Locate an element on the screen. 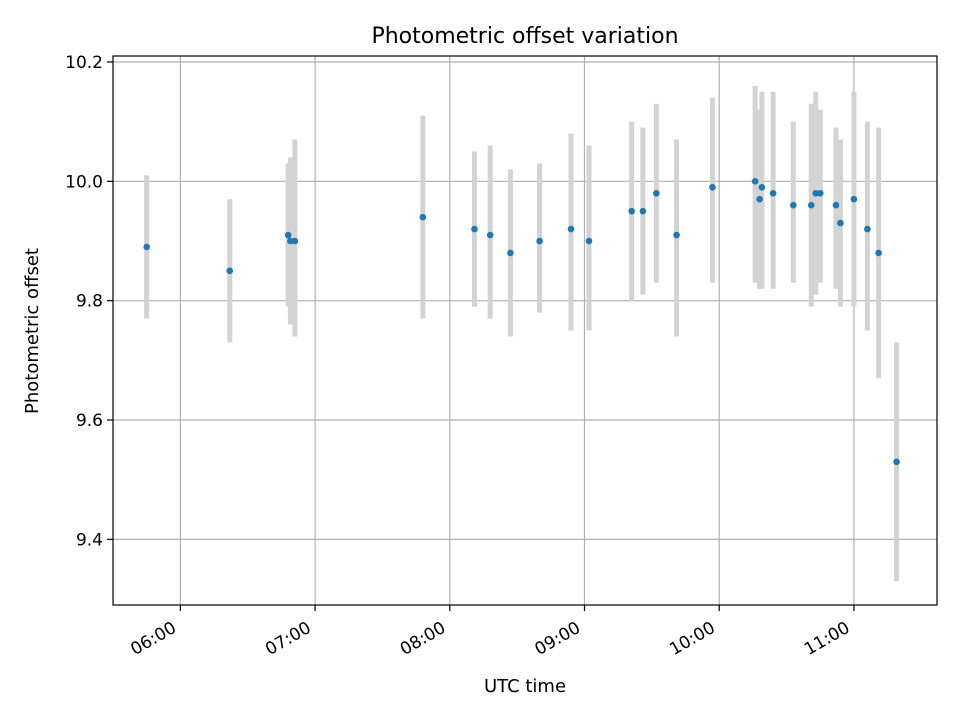 Image resolution: width=960 pixels, height=720 pixels. y-tick-label: 9.6 is located at coordinates (89, 421).